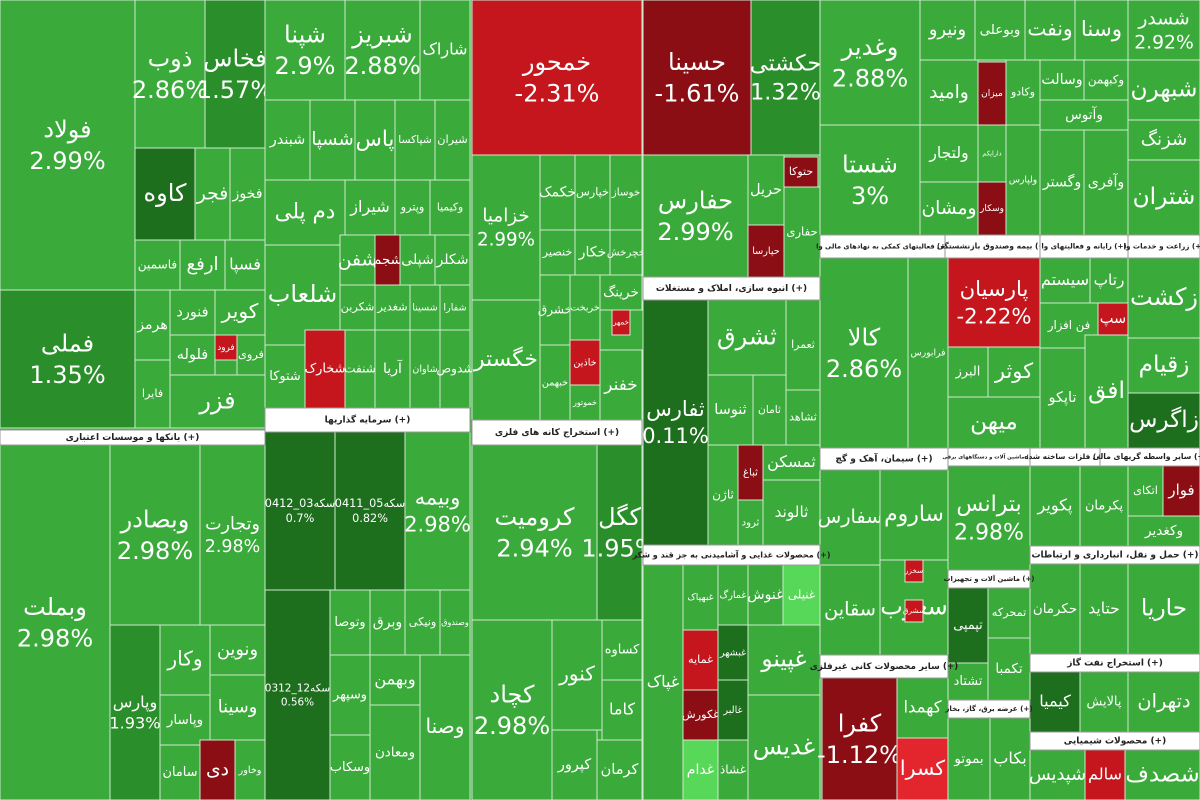 This screenshot has height=800, width=1200. I want to click on tile: حکرمان, so click(1055, 609).